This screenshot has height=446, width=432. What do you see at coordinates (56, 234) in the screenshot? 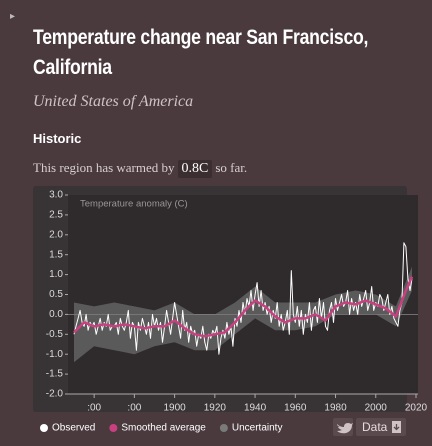
I see `y-tick-label: 2.0` at bounding box center [56, 234].